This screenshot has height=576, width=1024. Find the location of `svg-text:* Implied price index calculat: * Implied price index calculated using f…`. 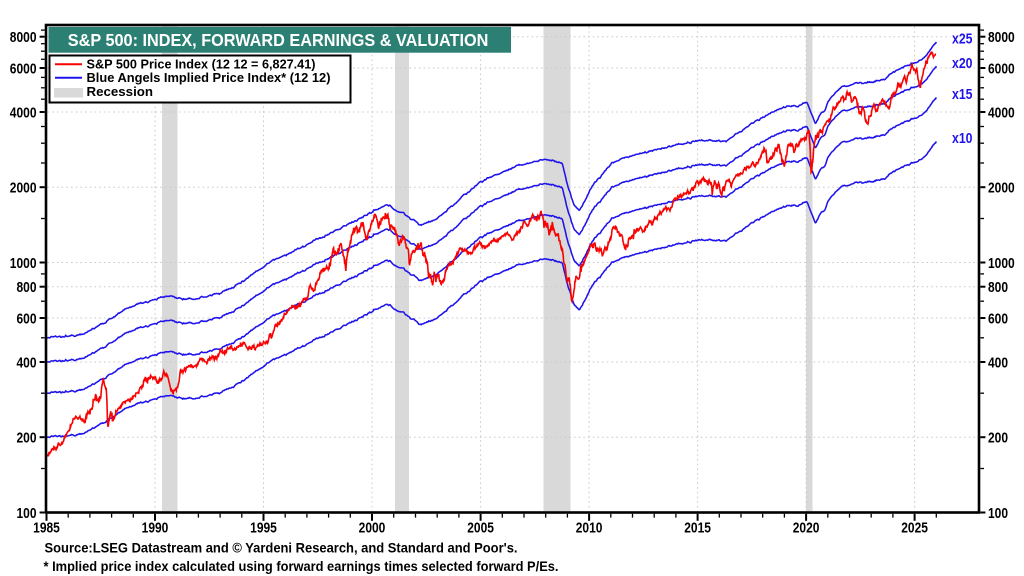

svg-text:* Implied price index calculat: * Implied price index calculated using f… is located at coordinates (301, 566).